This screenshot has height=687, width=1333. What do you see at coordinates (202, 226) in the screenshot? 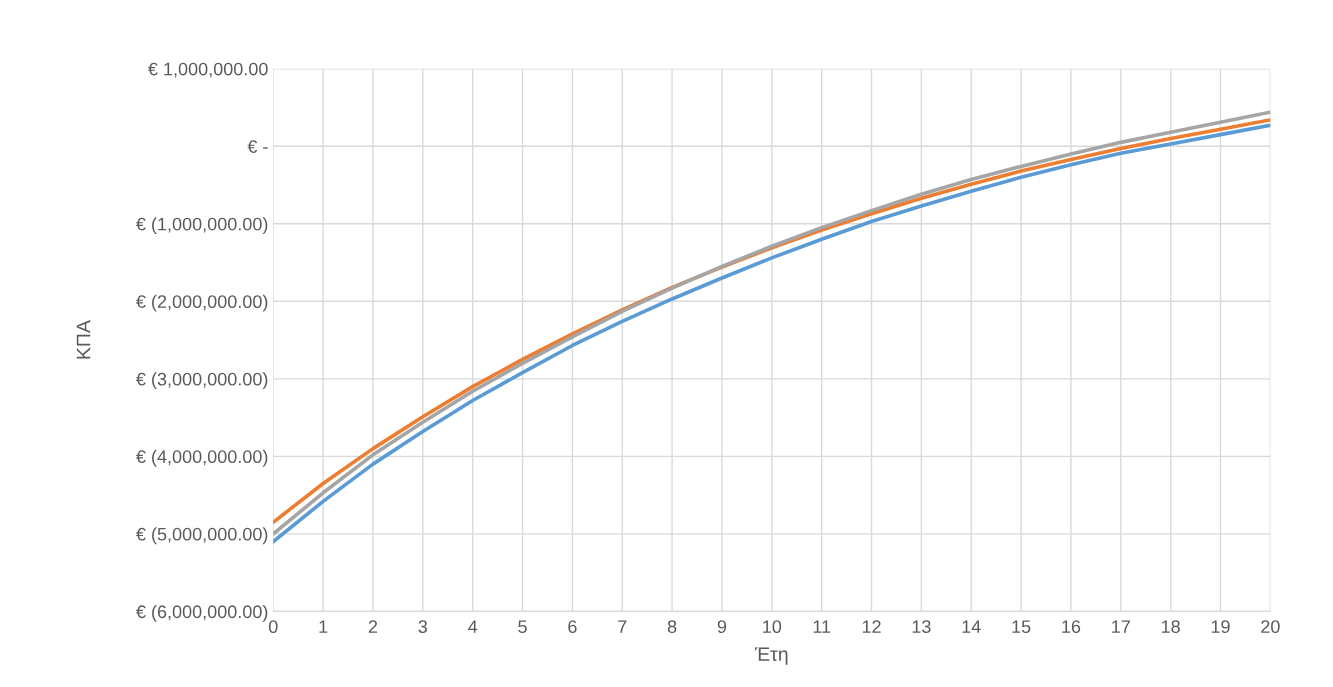
I see `y-tick-label: € (1,000,000.00)` at bounding box center [202, 226].